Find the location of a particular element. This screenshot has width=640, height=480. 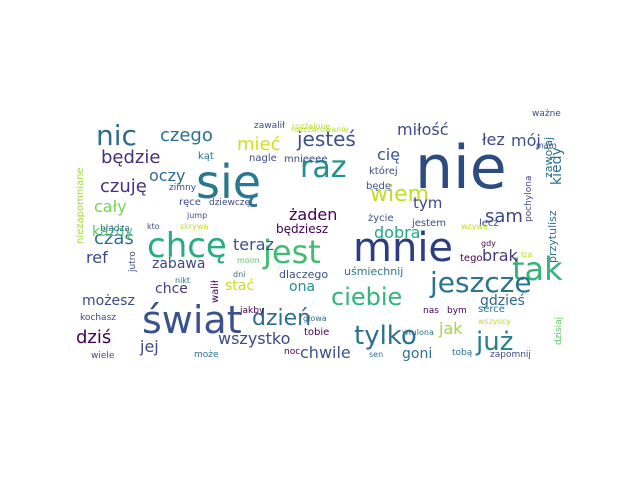

word-wtulona: wtulona is located at coordinates (418, 332).